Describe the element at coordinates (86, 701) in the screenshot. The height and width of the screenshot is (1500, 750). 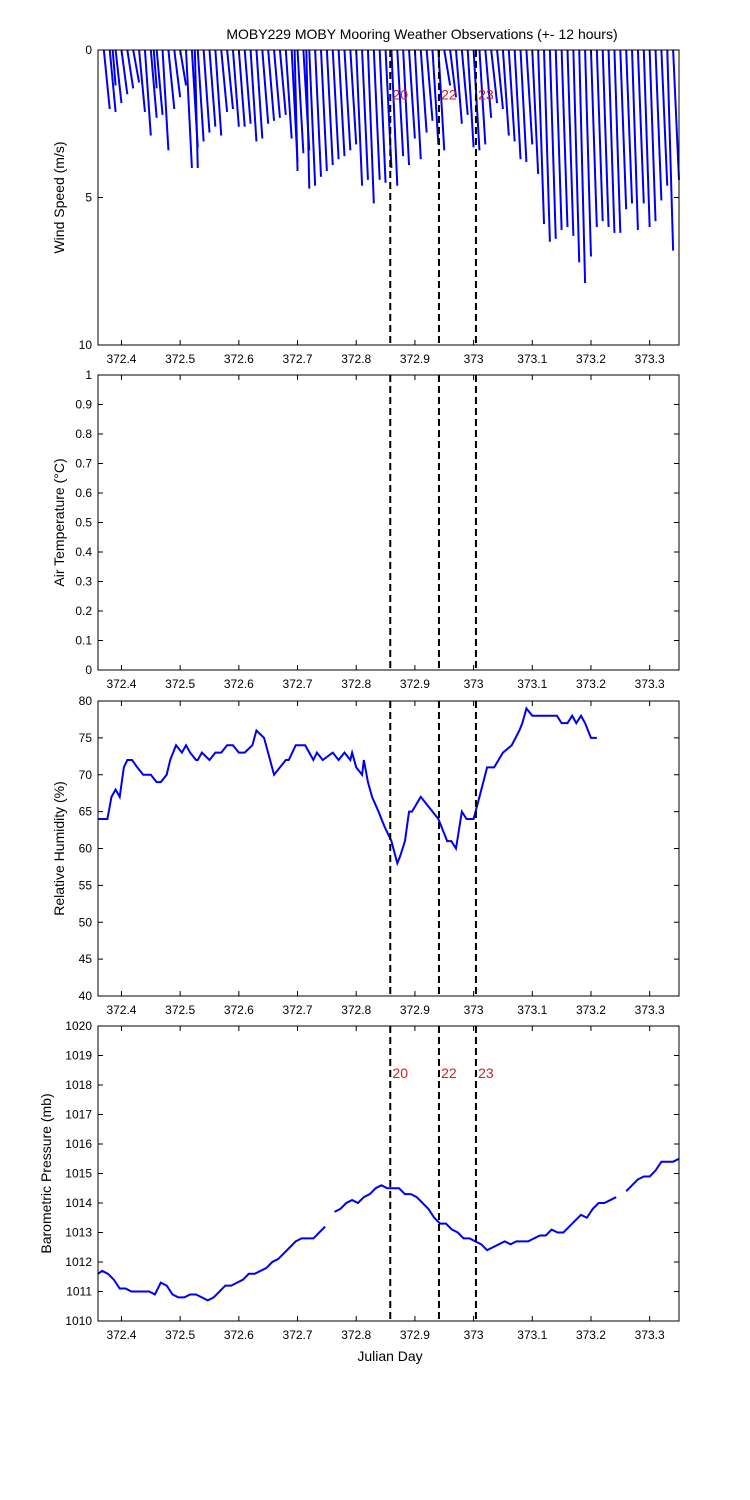
I see `y-tick-label: 80` at that location.